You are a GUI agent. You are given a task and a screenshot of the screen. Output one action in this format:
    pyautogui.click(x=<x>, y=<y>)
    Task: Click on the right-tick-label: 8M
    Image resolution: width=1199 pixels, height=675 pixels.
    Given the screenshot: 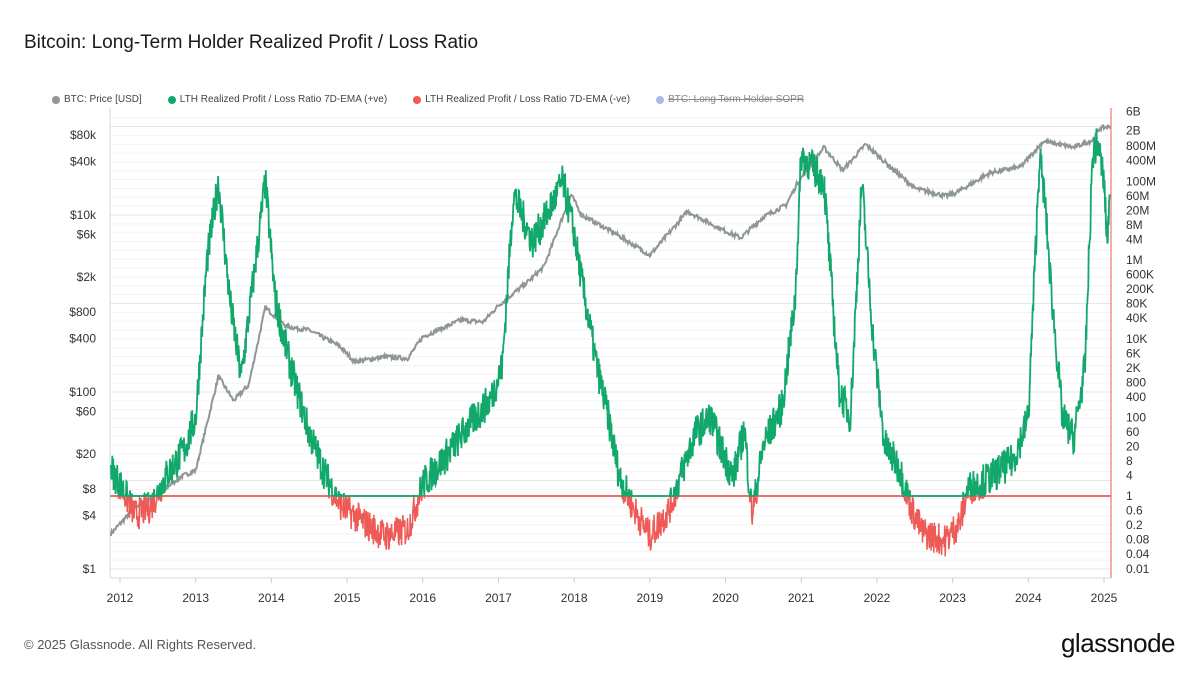 What is the action you would take?
    pyautogui.click(x=1134, y=225)
    